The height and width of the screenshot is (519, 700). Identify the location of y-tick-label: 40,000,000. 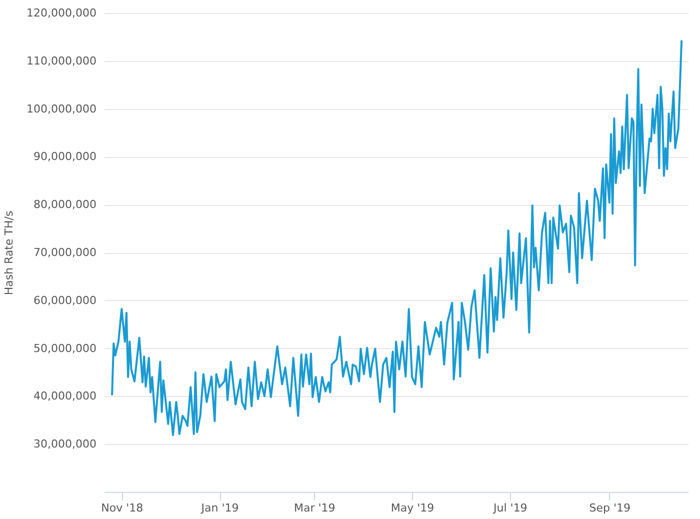
(65, 396).